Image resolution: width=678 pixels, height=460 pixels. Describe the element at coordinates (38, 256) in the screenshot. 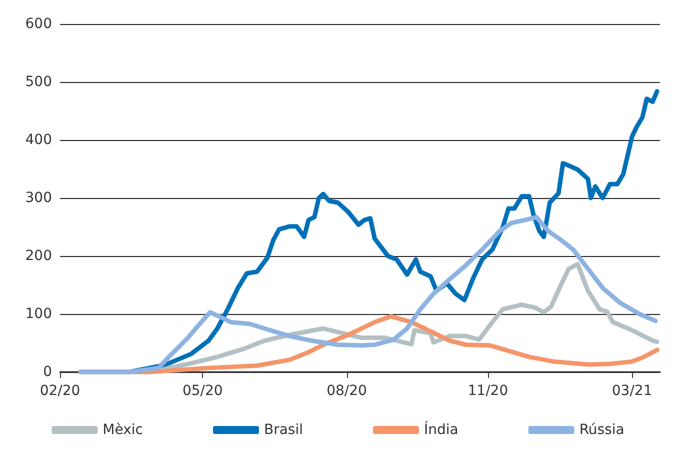

I see `y-tick-label: 200` at that location.